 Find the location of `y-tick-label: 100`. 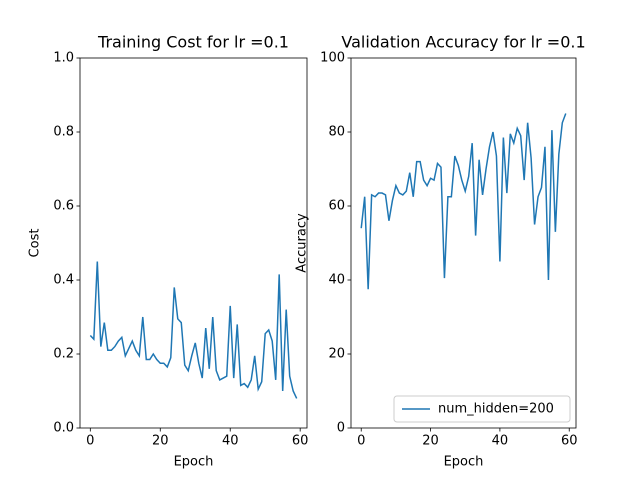

y-tick-label: 100 is located at coordinates (332, 58).